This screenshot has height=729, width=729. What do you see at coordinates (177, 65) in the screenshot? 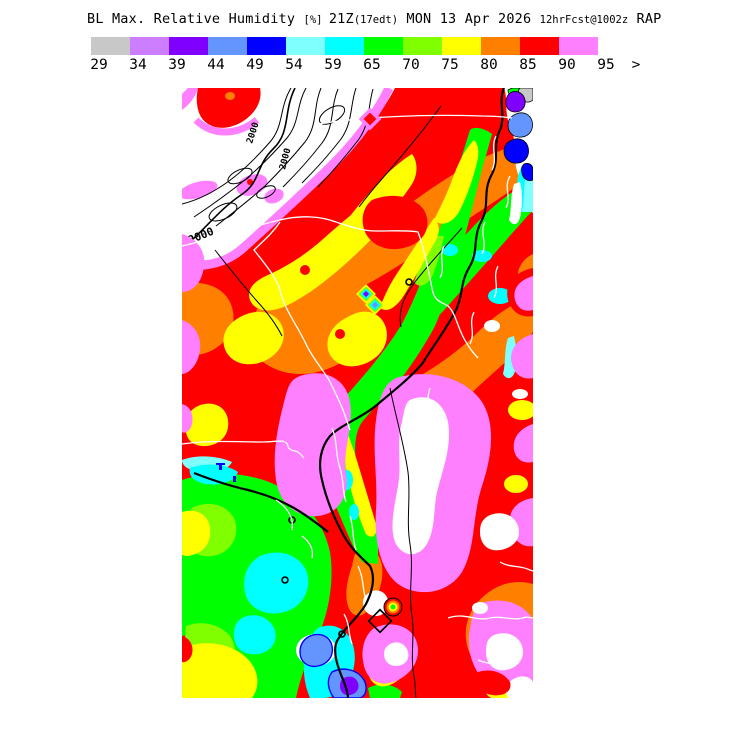
I see `legend-tick-label: 39` at bounding box center [177, 65].